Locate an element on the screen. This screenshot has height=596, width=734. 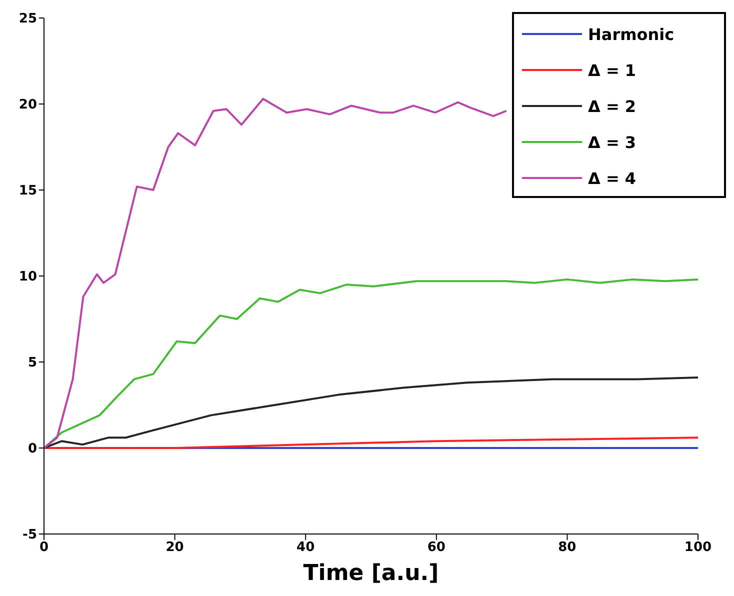
y-tick-label: -5 is located at coordinates (29, 535).